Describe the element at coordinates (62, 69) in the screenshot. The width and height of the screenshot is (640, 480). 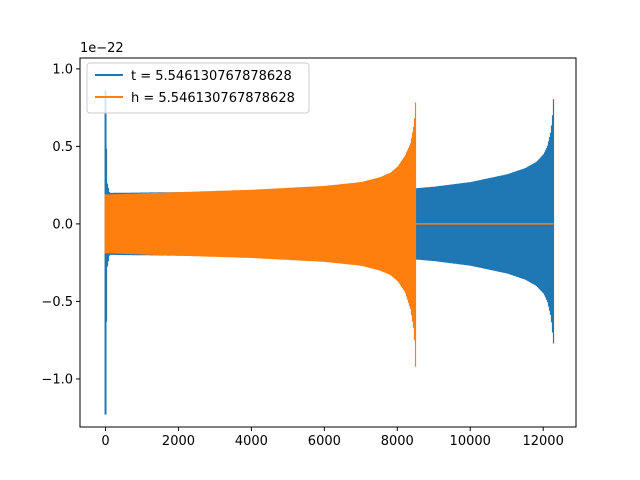
I see `y-tick-label: 1.0` at that location.